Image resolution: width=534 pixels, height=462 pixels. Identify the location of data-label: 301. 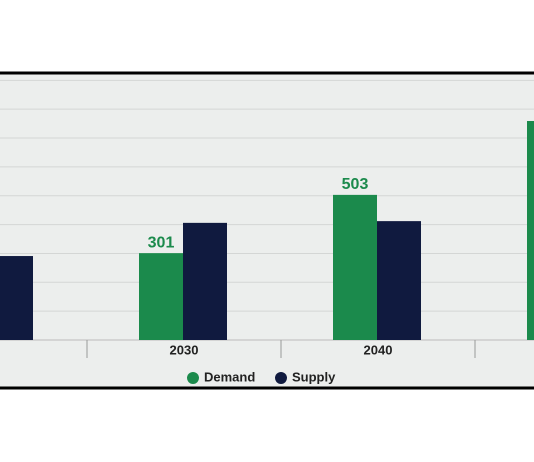
(161, 242).